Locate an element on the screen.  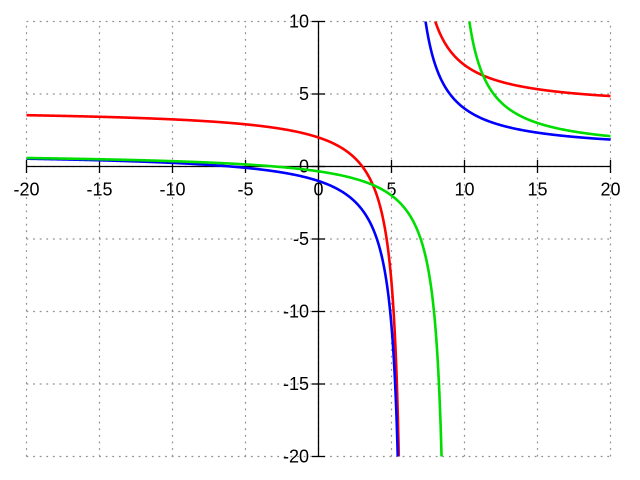
x-tick-label: 5 is located at coordinates (391, 190).